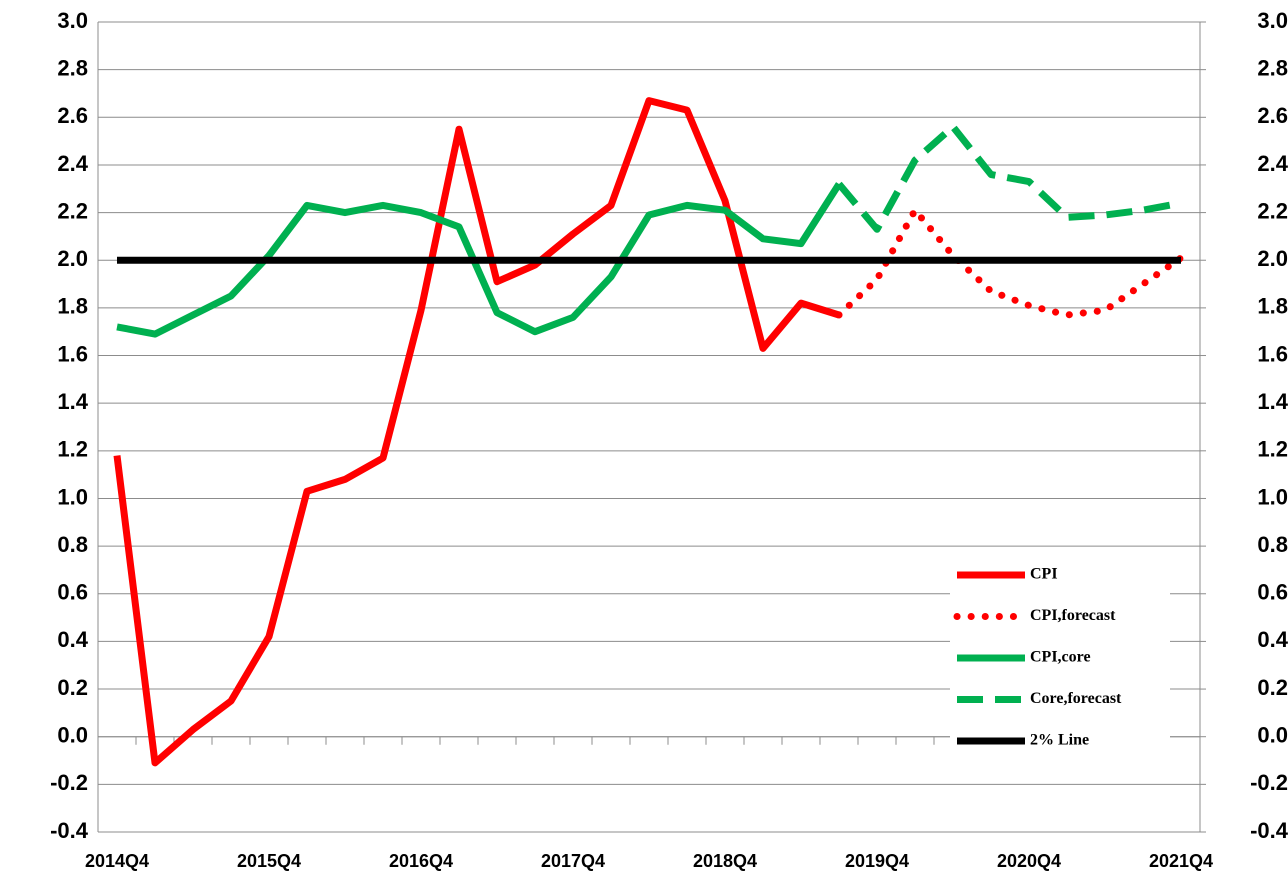 The width and height of the screenshot is (1288, 883). Describe the element at coordinates (72, 592) in the screenshot. I see `y-tick-label: 0.6` at that location.